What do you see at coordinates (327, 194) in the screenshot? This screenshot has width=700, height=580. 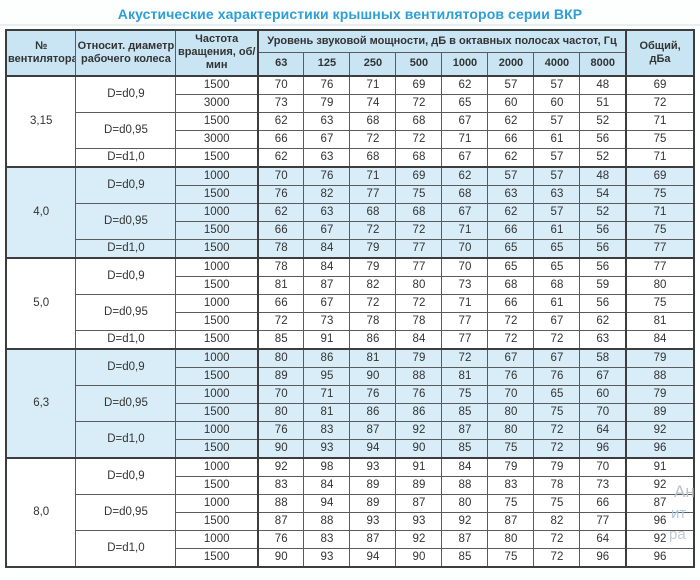 I see `level-cell: 82` at bounding box center [327, 194].